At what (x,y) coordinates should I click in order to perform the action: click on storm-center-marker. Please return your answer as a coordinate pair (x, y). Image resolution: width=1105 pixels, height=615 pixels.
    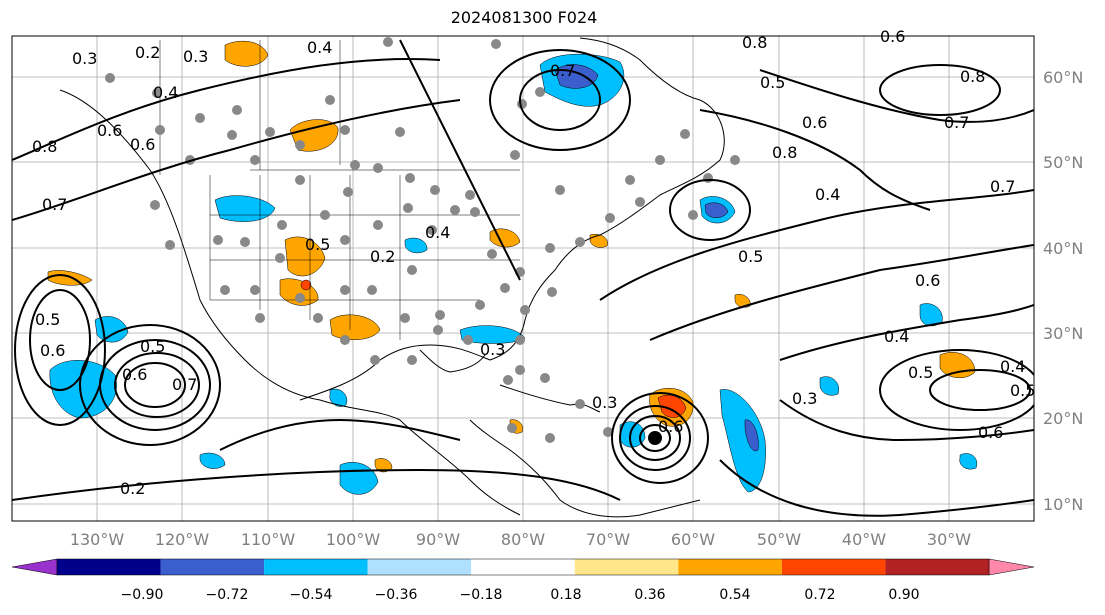
    Looking at the image, I should click on (655, 438).